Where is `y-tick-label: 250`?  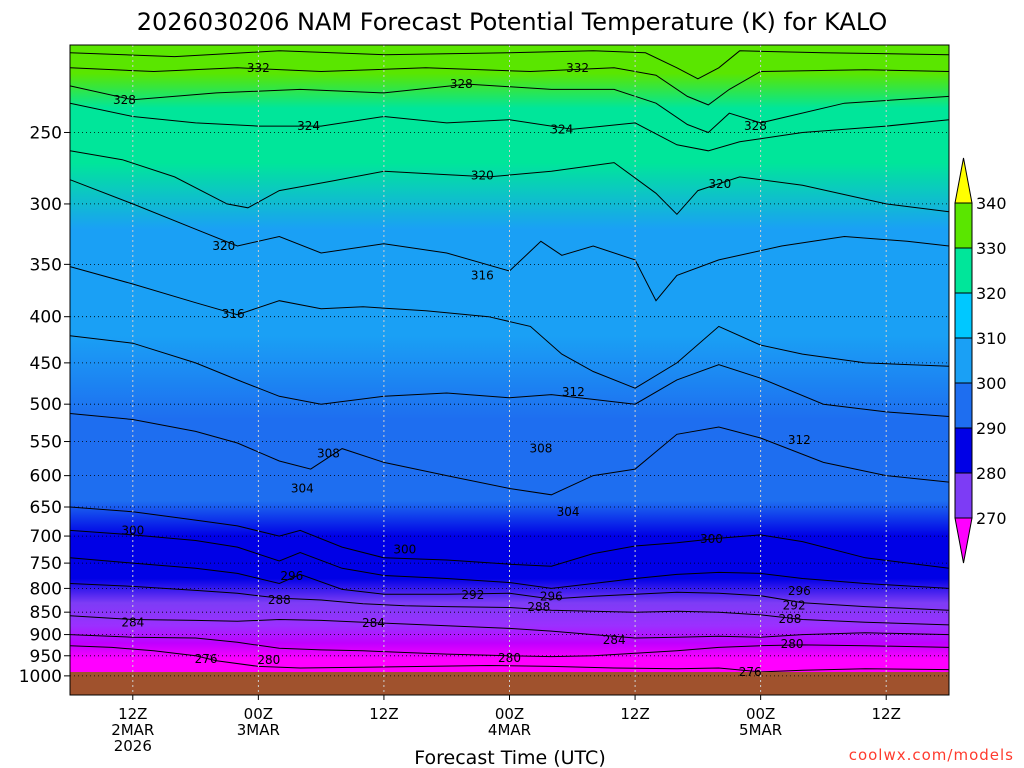 y-tick-label: 250 is located at coordinates (46, 133).